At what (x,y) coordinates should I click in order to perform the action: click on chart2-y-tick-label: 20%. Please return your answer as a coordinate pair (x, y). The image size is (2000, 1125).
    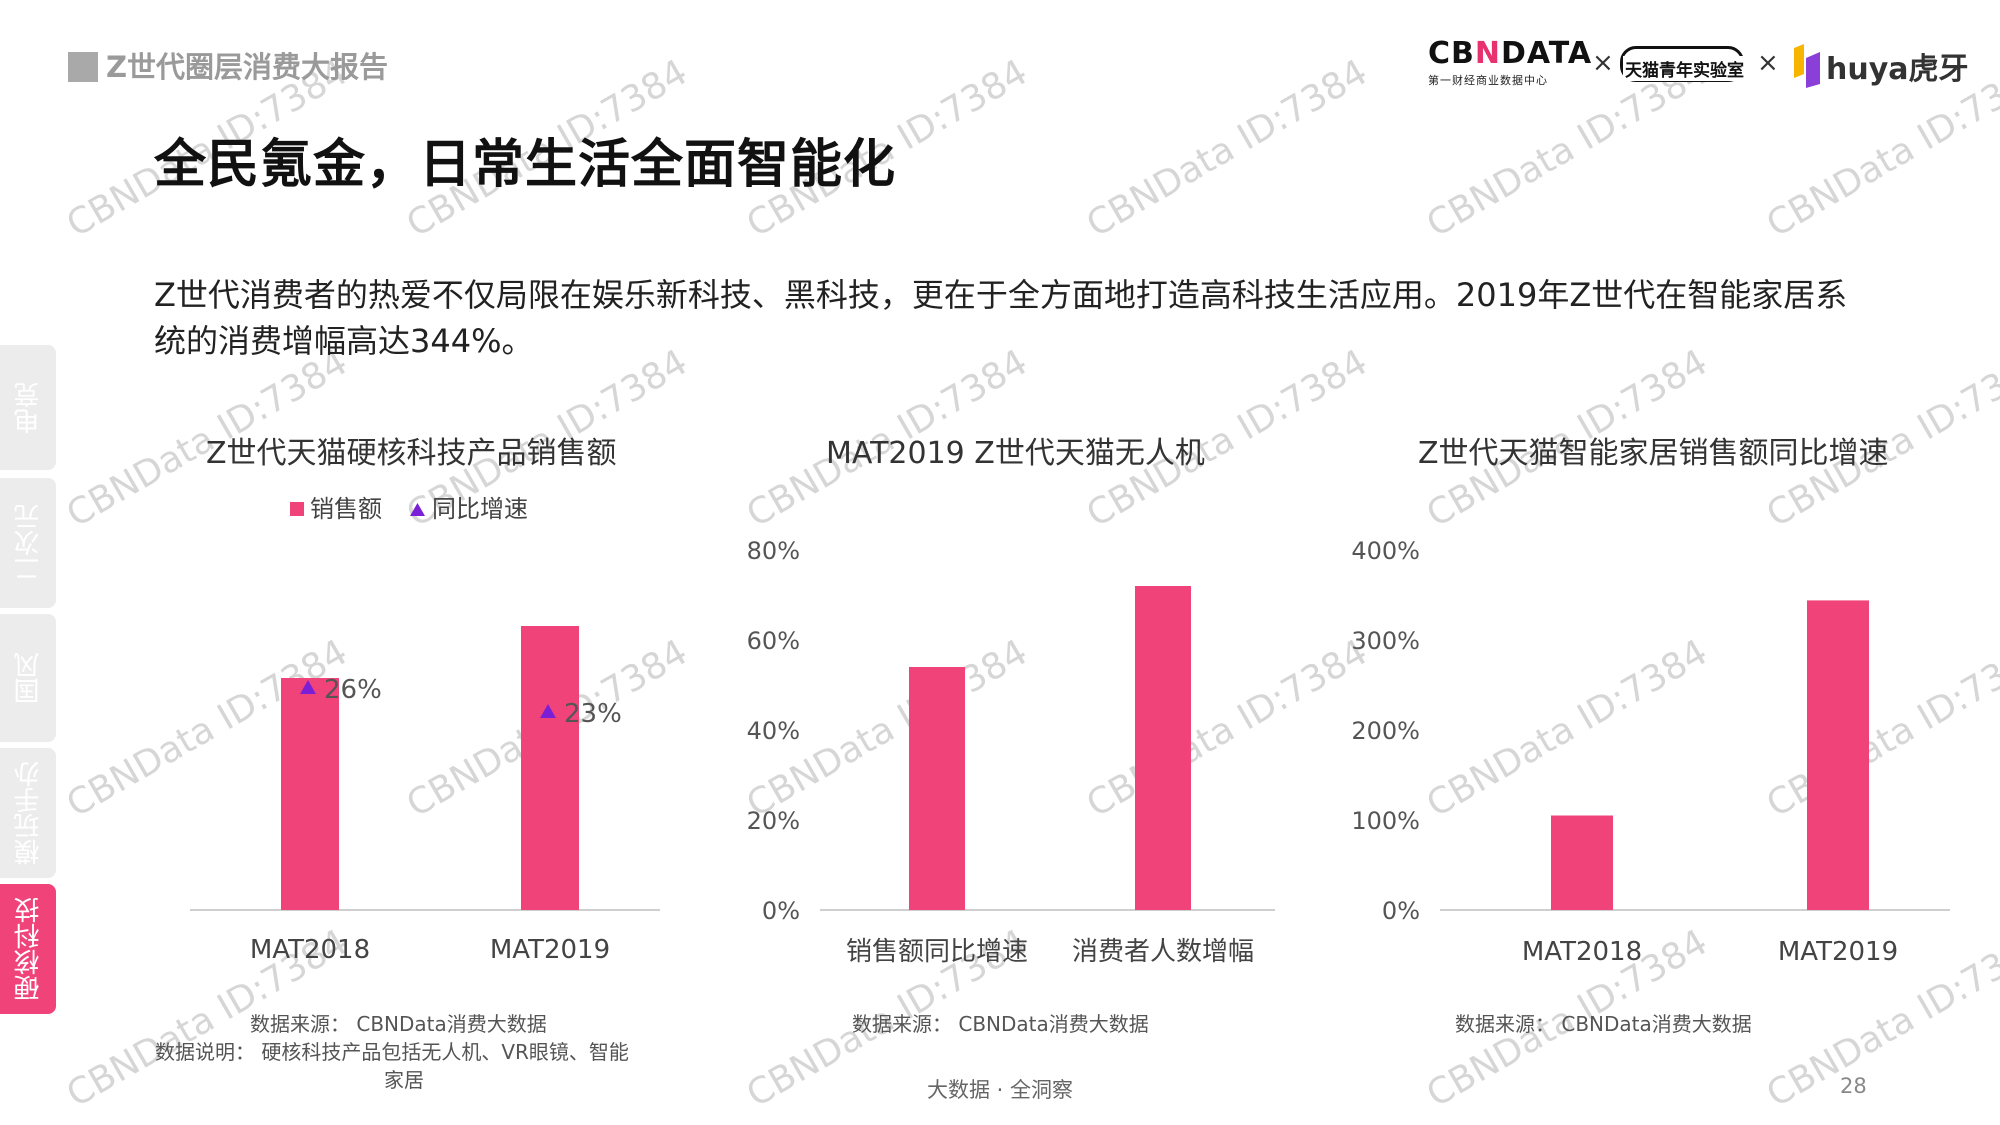
    Looking at the image, I should click on (773, 821).